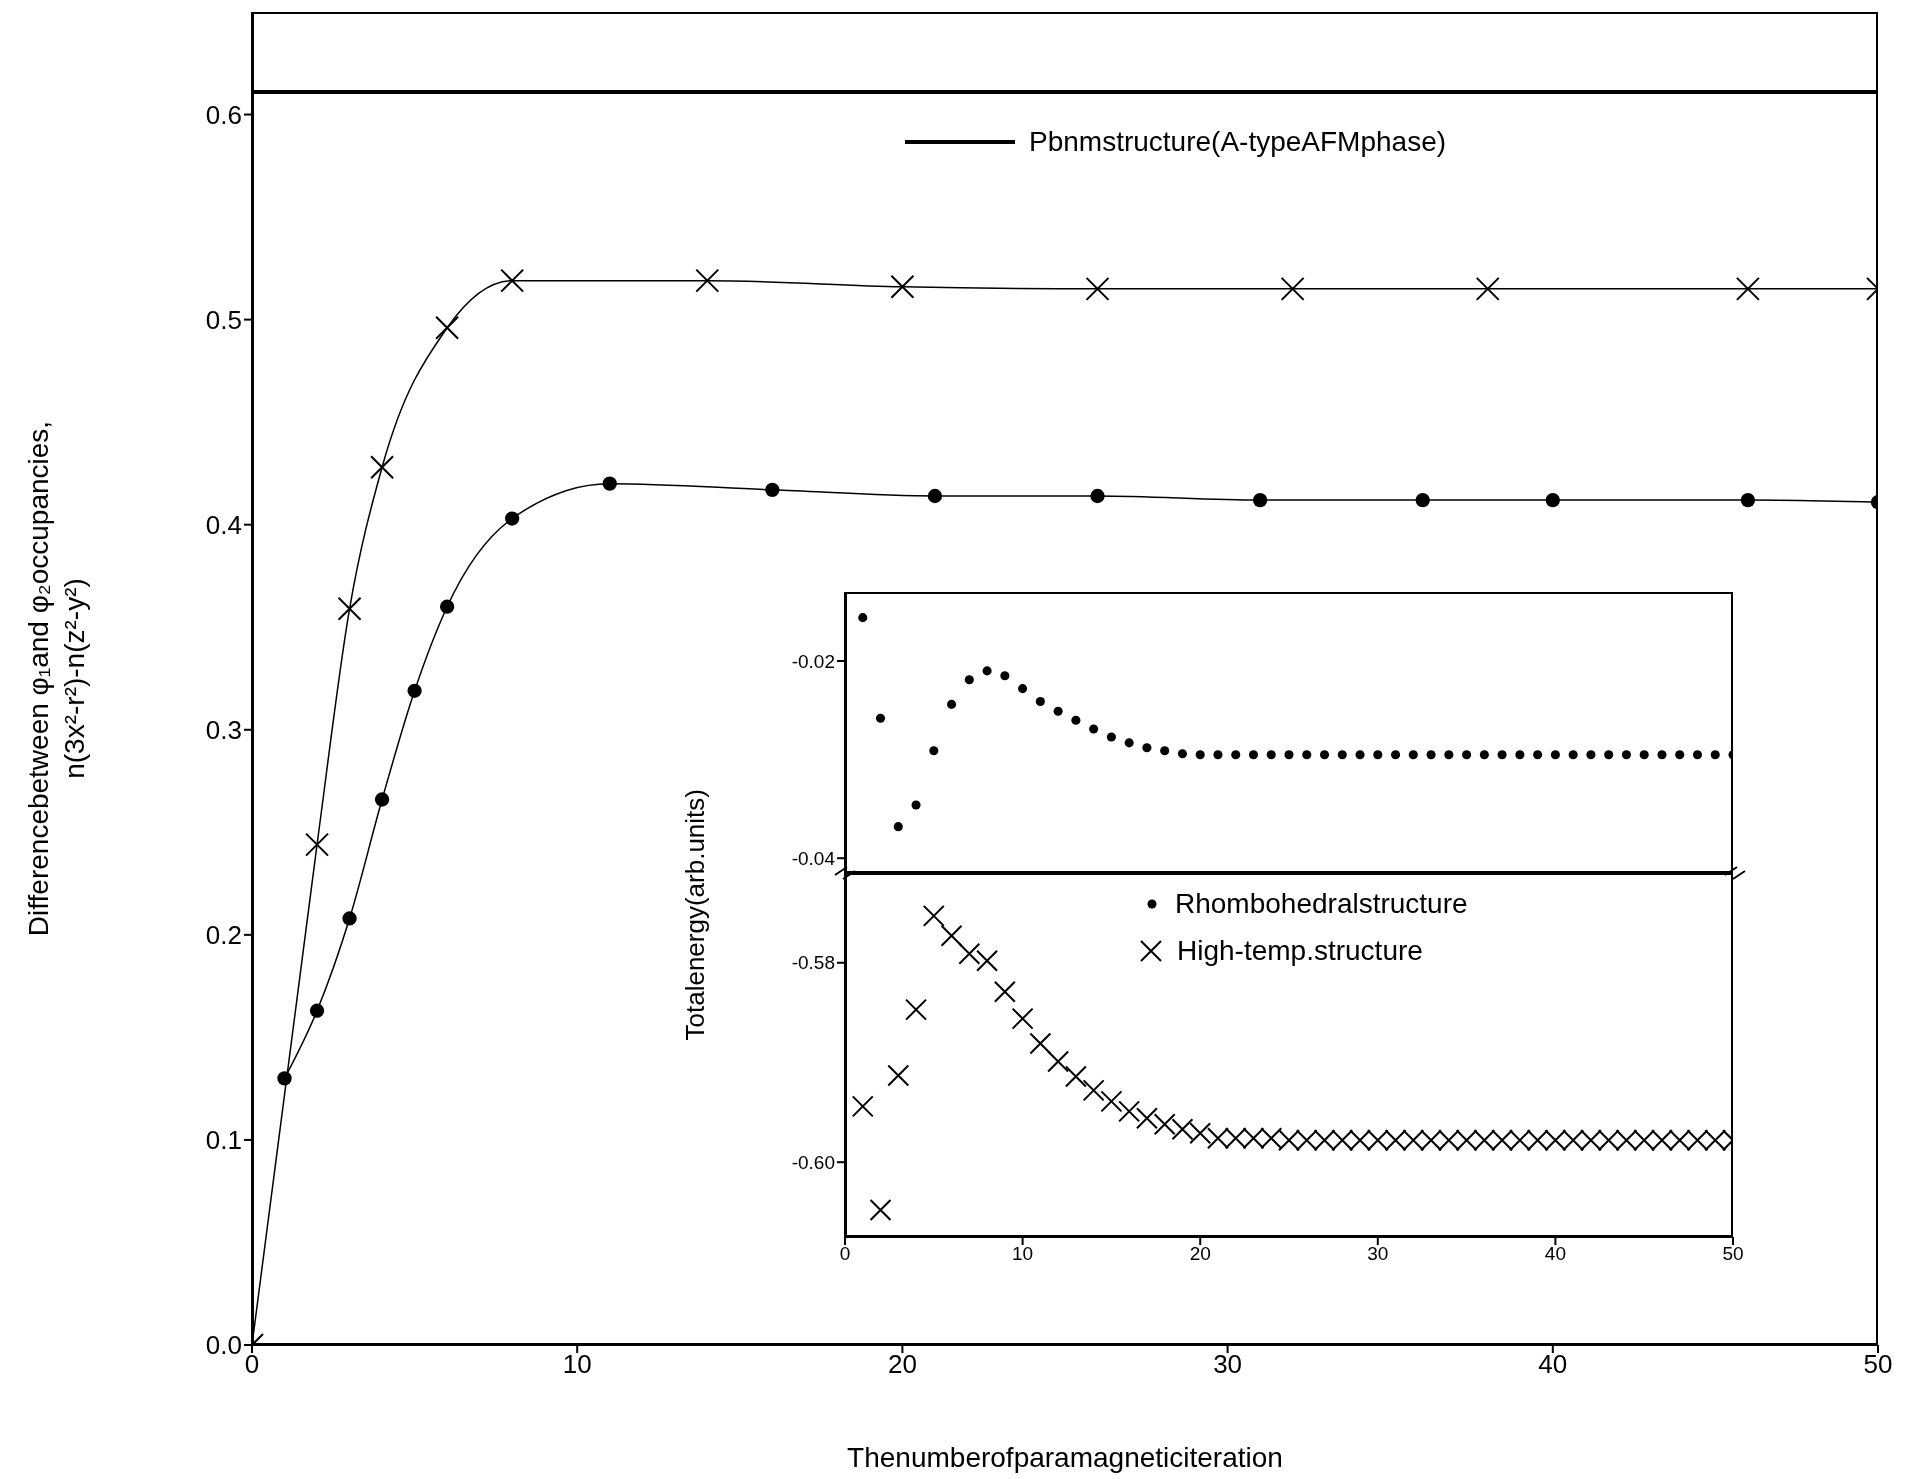 Image resolution: width=1906 pixels, height=1479 pixels. I want to click on y-tick-label: 0.2, so click(223, 935).